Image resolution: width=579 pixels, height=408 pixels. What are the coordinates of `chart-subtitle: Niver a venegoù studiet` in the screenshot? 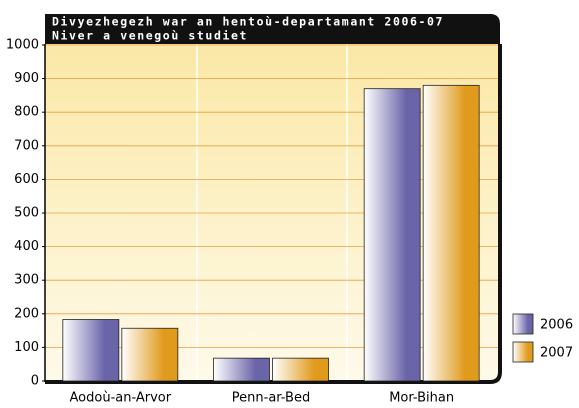 It's located at (150, 36).